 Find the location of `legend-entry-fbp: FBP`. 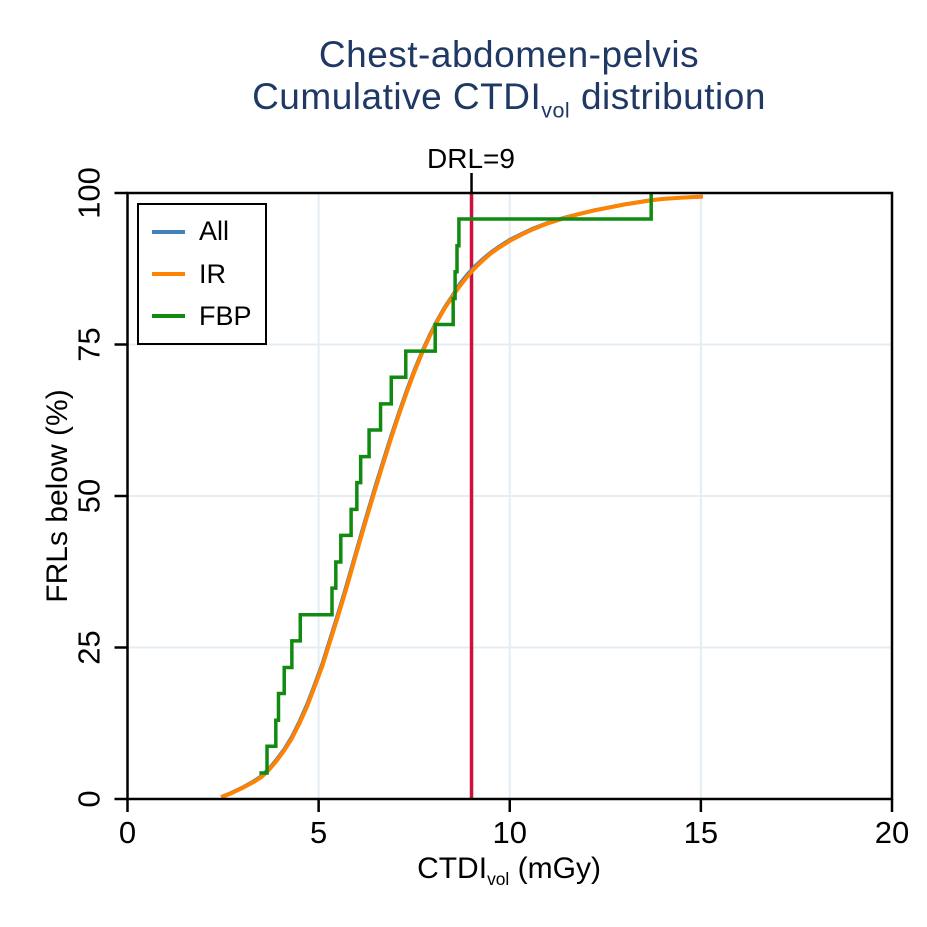

legend-entry-fbp: FBP is located at coordinates (208, 316).